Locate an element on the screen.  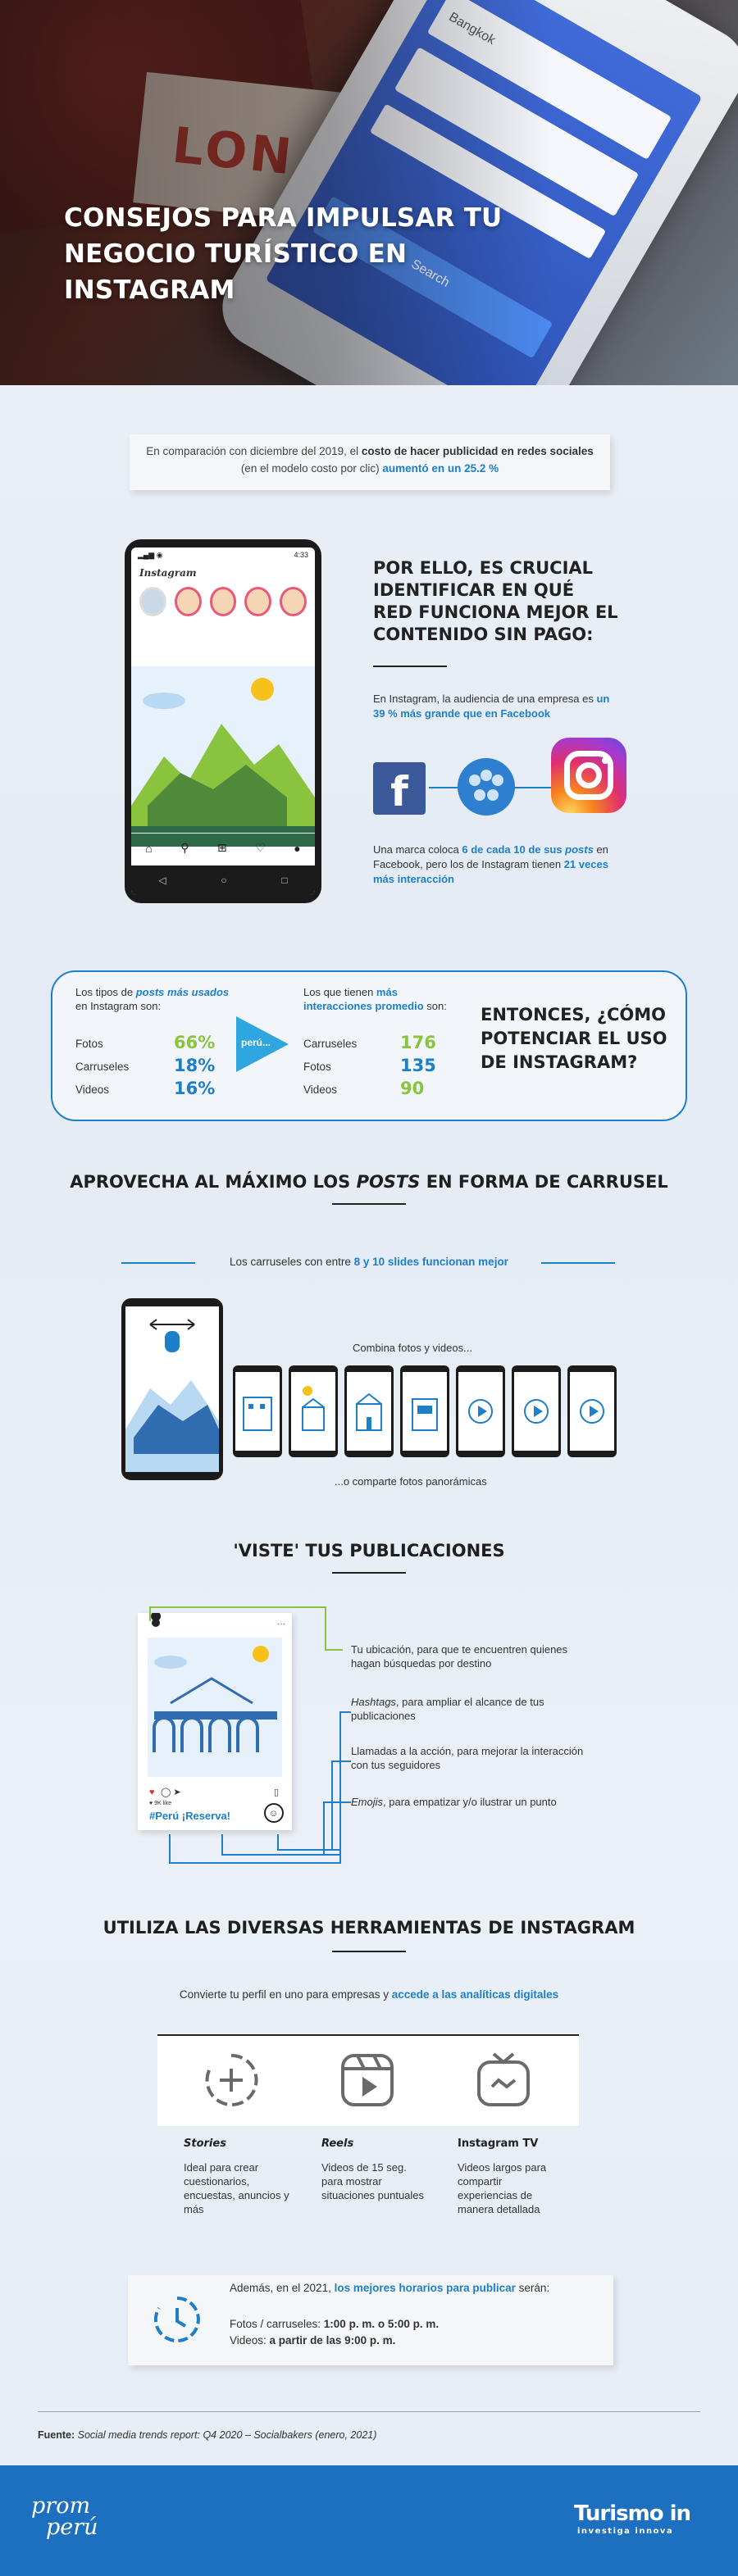
schedule-videos: Videos: a partir de las 9:00 p. m. is located at coordinates (313, 2340).